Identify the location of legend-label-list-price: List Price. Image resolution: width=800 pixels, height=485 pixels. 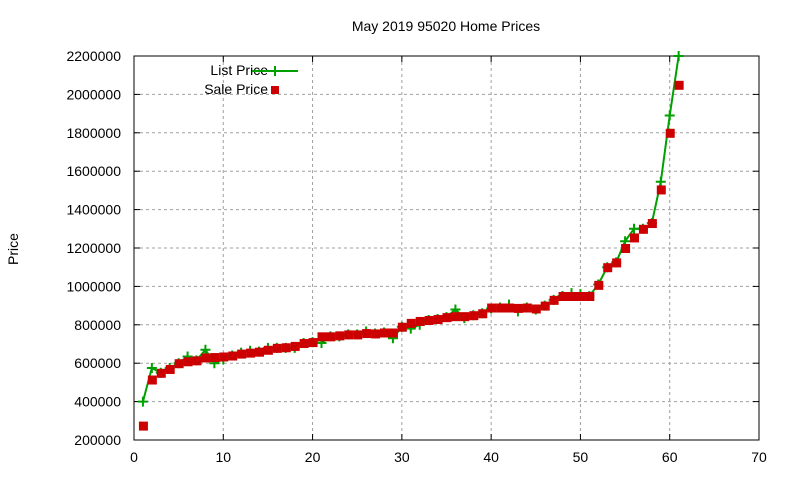
(239, 70).